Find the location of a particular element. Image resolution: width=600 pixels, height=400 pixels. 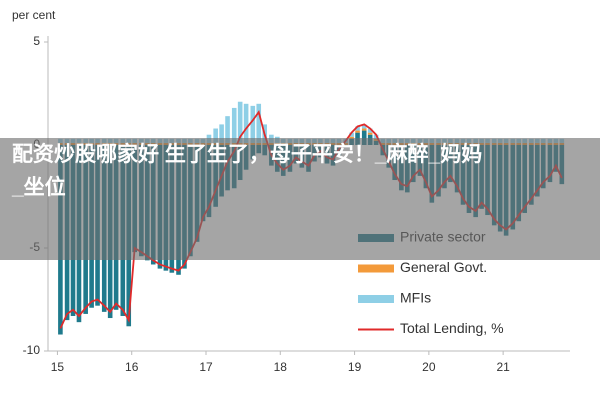

x-tick-label: 16 is located at coordinates (132, 367).